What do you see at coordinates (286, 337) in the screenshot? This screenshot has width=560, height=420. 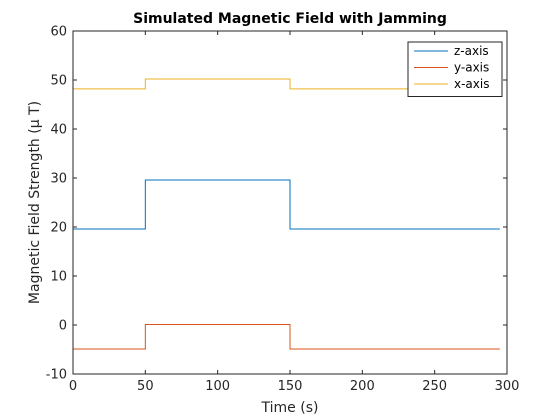 I see `series-line-y-axis` at bounding box center [286, 337].